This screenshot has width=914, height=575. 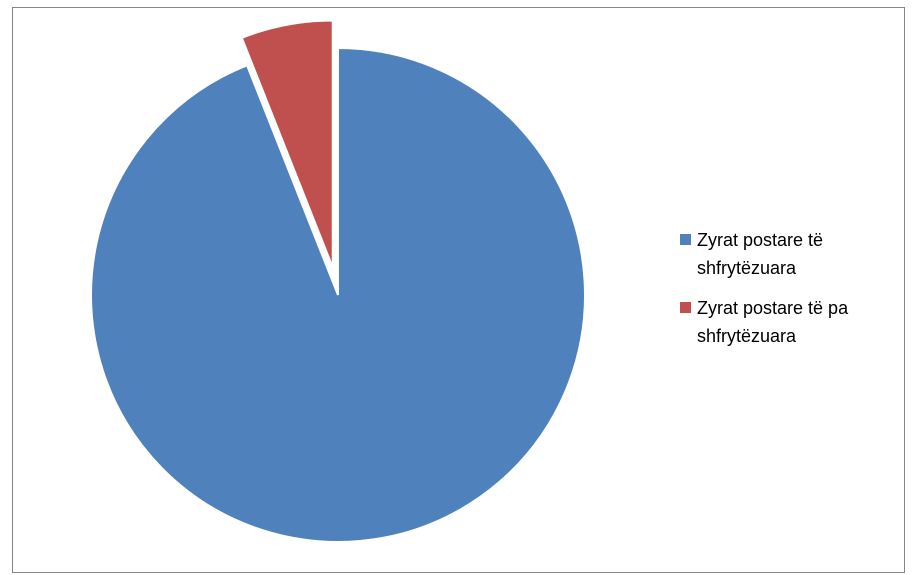 I want to click on legend-swatch-used, so click(x=685, y=239).